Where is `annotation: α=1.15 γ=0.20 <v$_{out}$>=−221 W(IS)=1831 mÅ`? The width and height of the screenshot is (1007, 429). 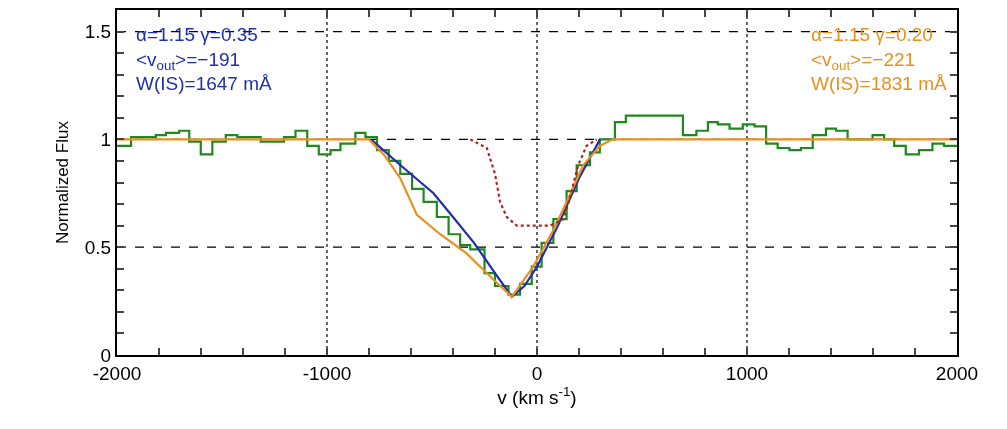
annotation: α=1.15 γ=0.20 <v$_{out}$>=−221 W(IS)=1831 mÅ is located at coordinates (879, 59).